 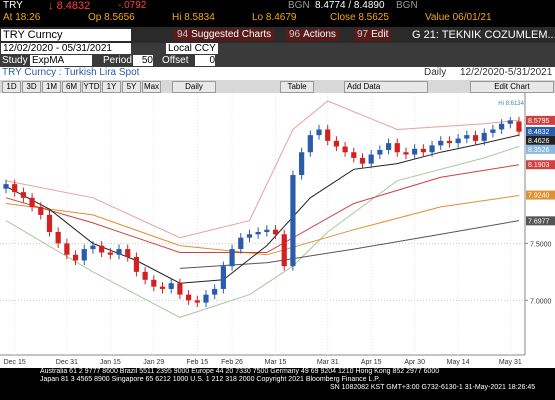 What do you see at coordinates (363, 34) in the screenshot?
I see `tab-key: 97` at bounding box center [363, 34].